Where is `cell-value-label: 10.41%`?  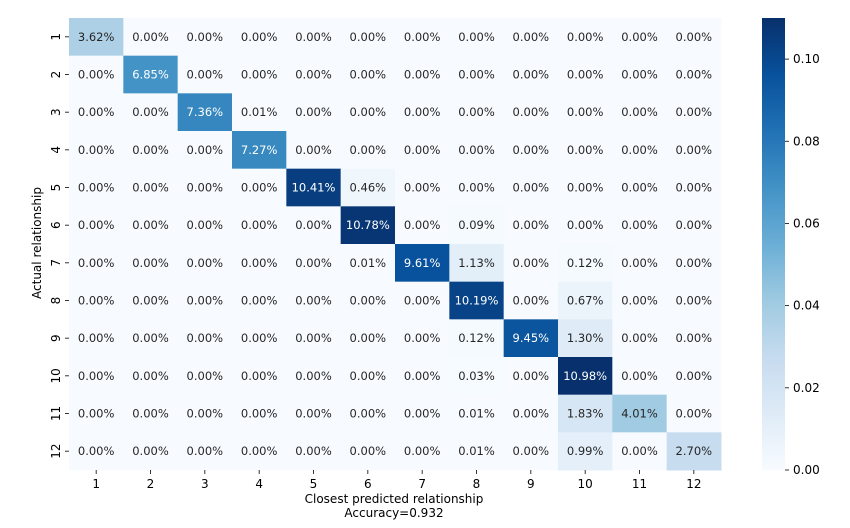
cell-value-label: 10.41% is located at coordinates (314, 188).